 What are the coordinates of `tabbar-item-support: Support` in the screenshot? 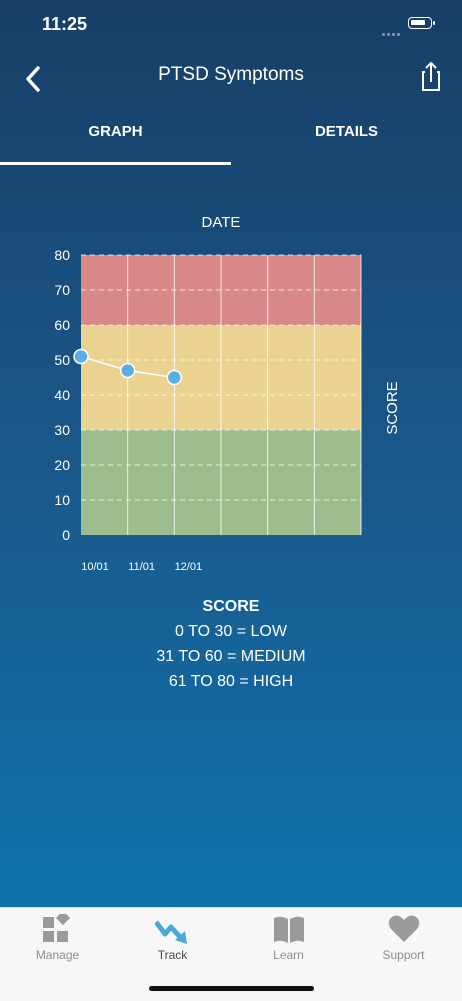 It's located at (403, 943).